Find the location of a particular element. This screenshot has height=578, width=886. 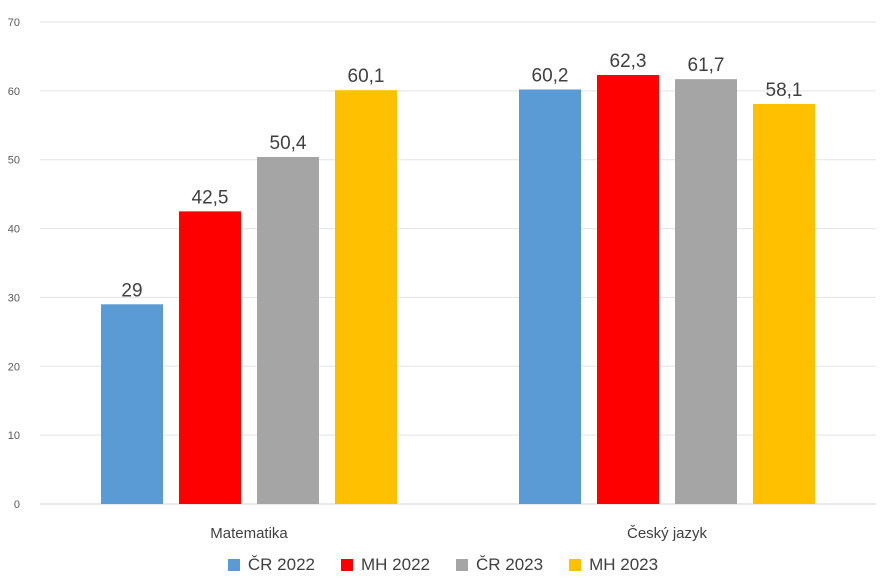

legend-item: ČR 2023 is located at coordinates (499, 565).